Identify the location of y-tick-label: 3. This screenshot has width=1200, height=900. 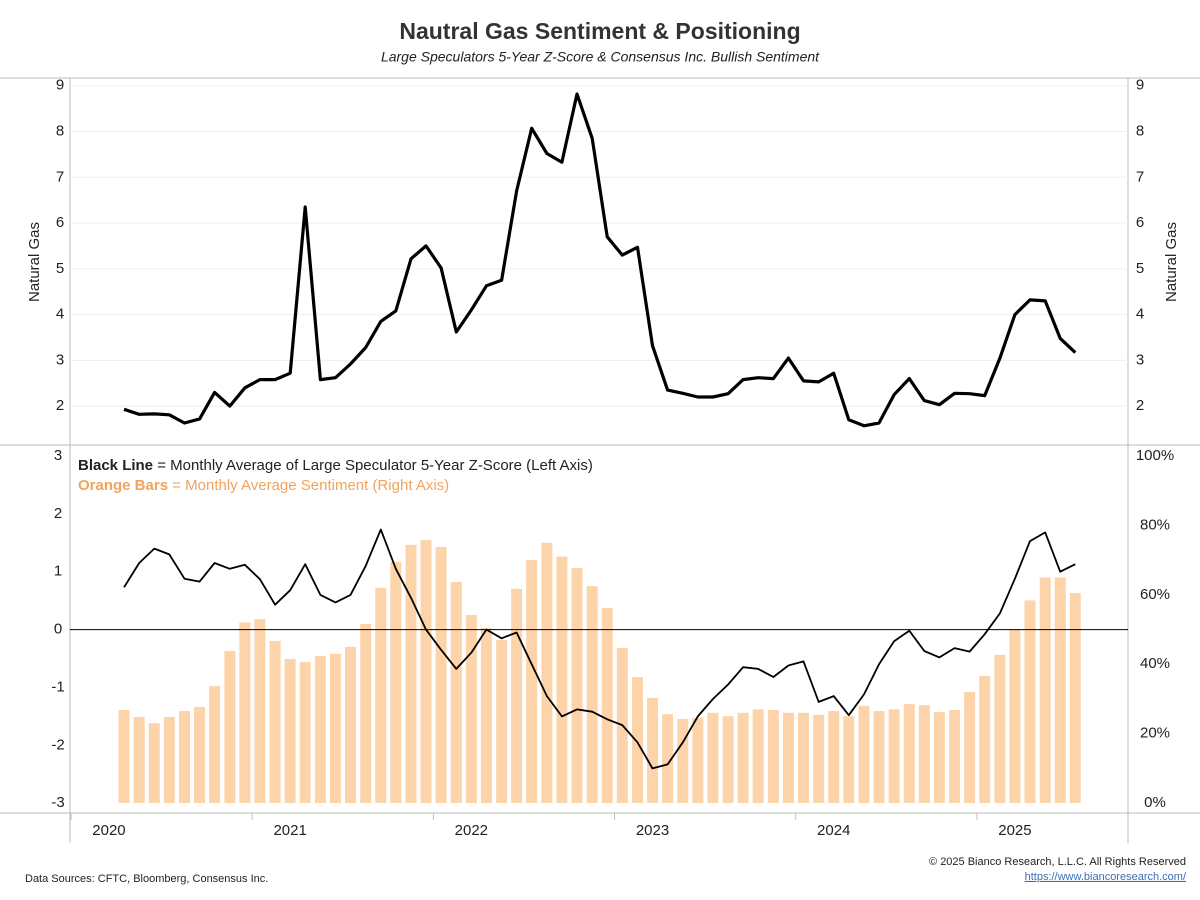
(58, 455).